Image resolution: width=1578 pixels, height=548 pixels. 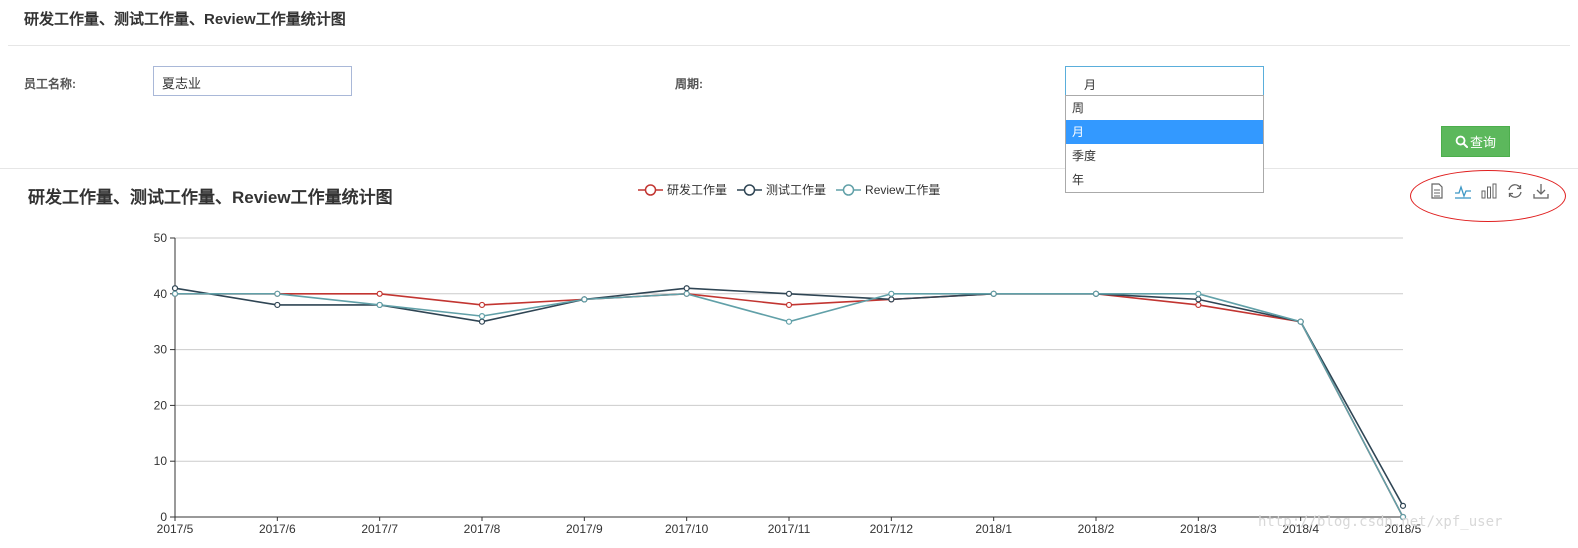 I want to click on period-option-quarter: 季度, so click(x=1084, y=156).